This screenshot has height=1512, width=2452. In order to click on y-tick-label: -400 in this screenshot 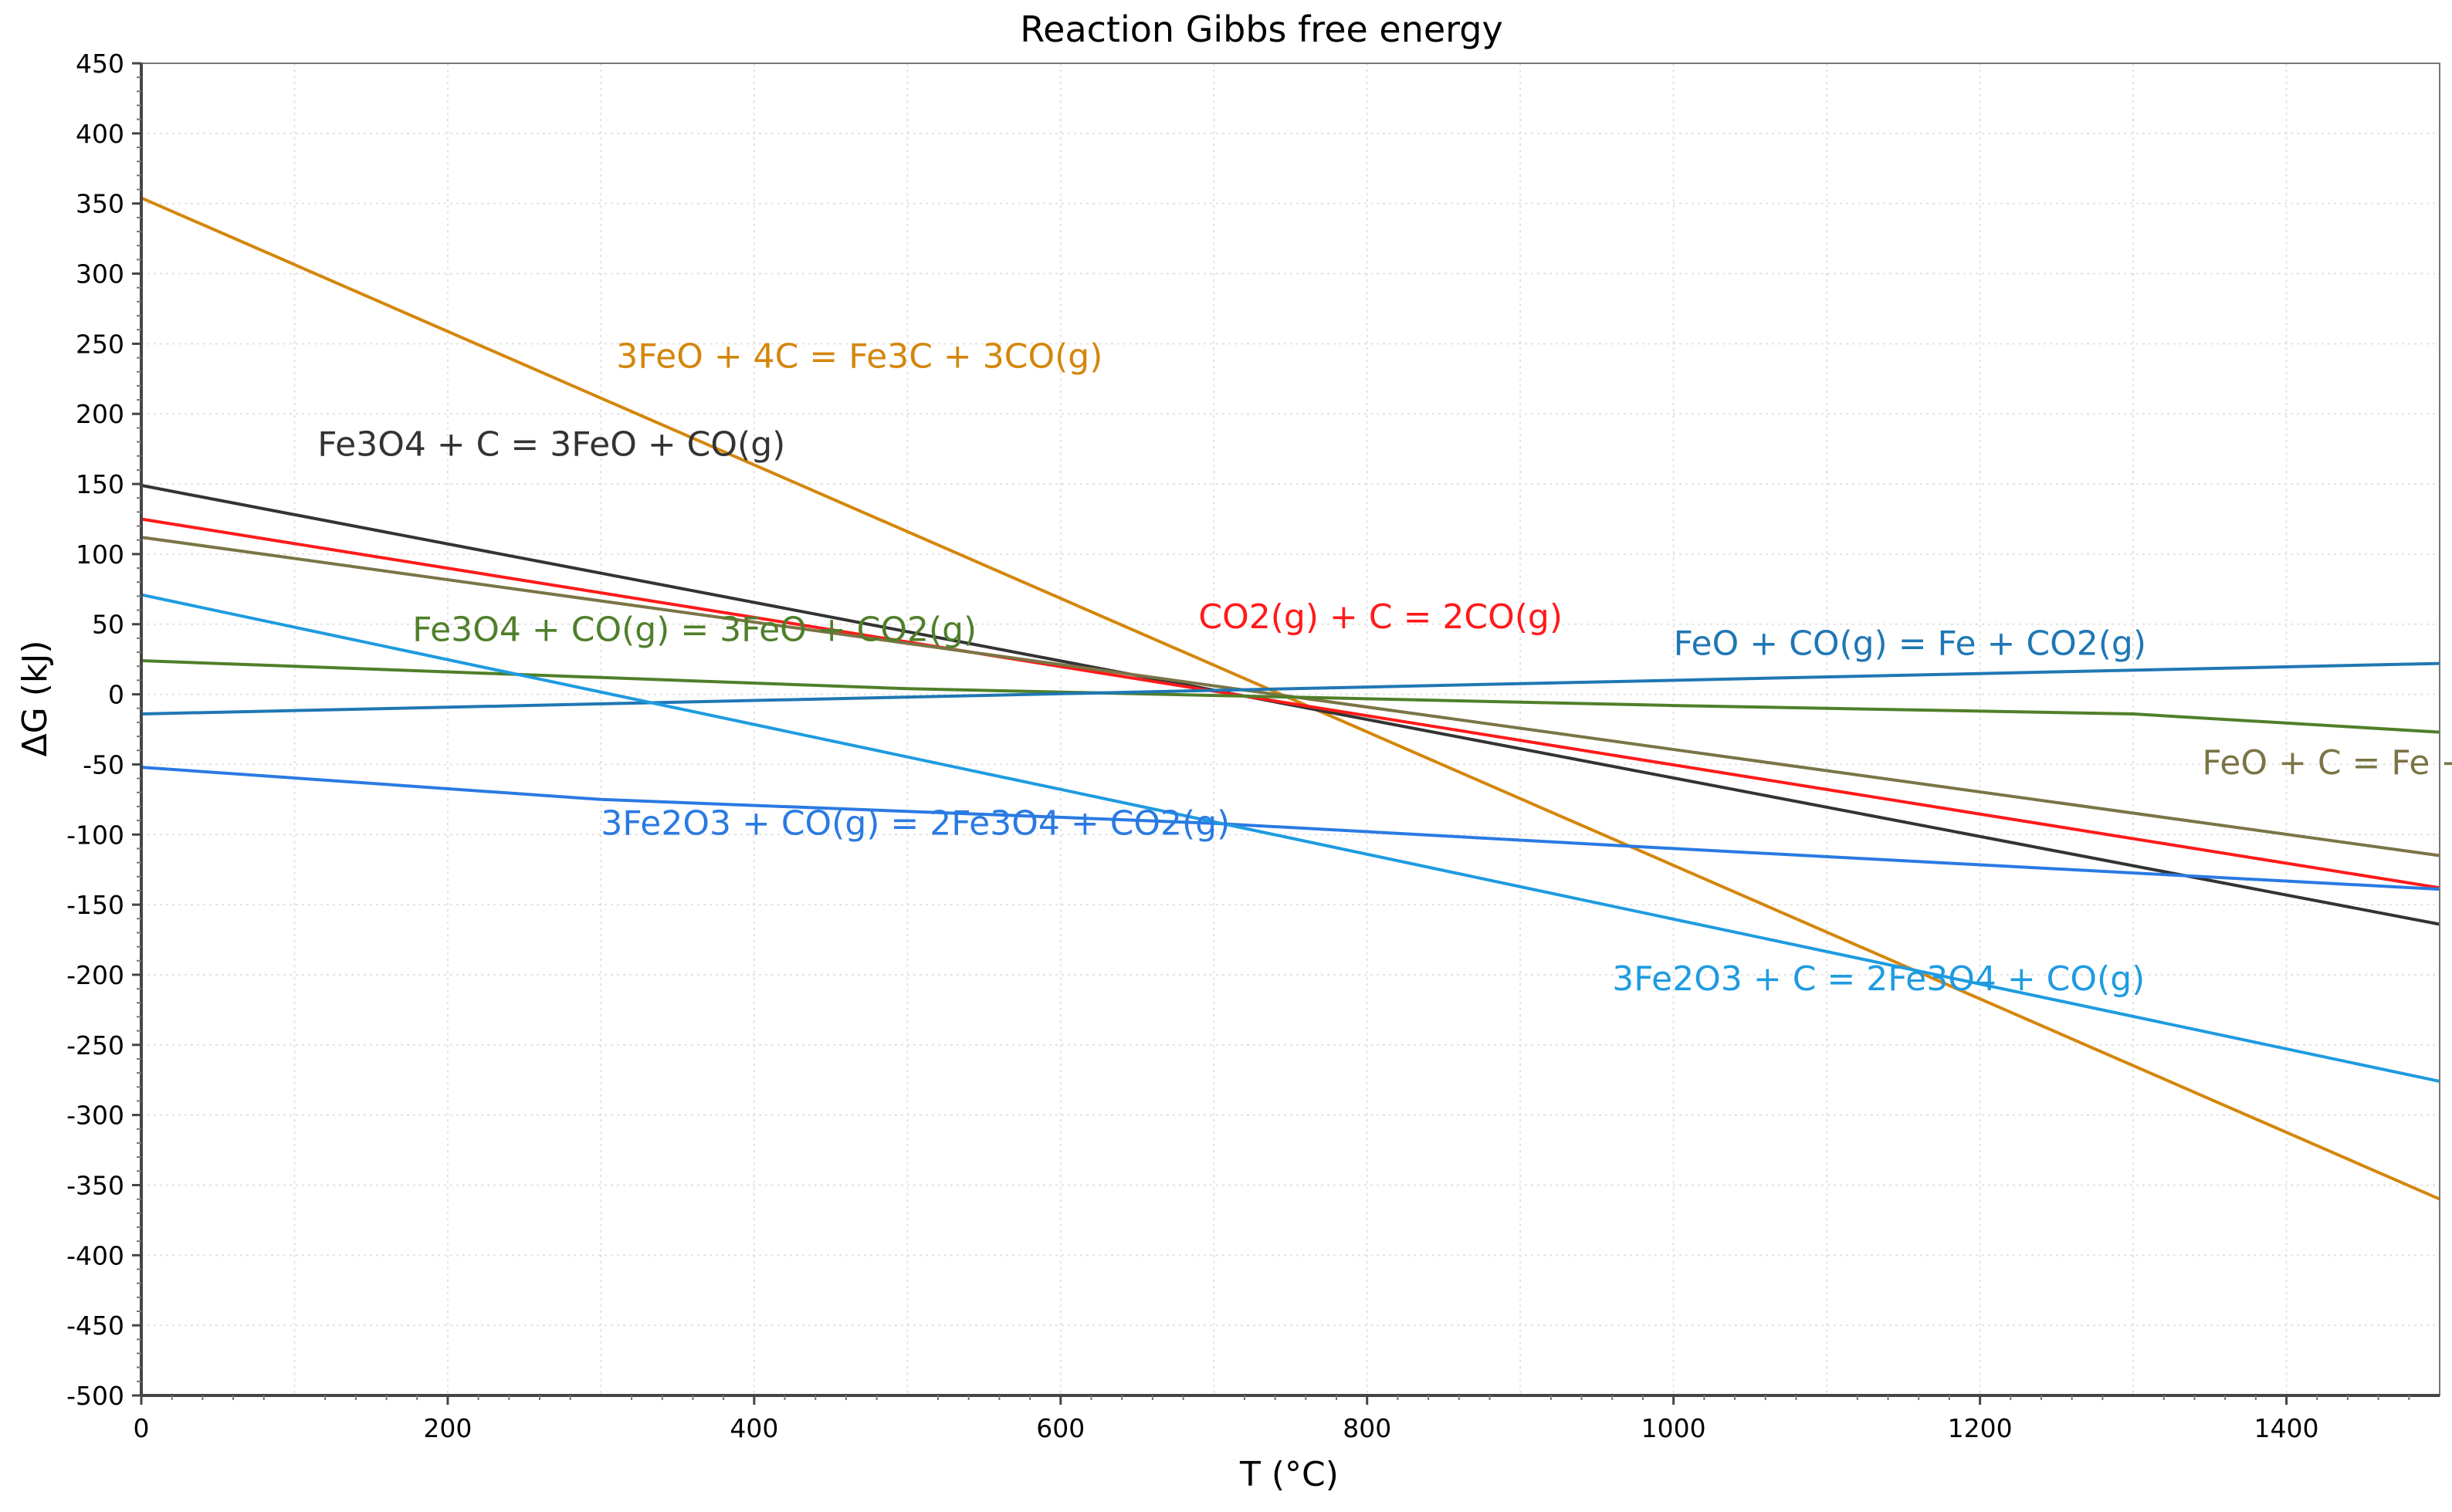, I will do `click(95, 1255)`.